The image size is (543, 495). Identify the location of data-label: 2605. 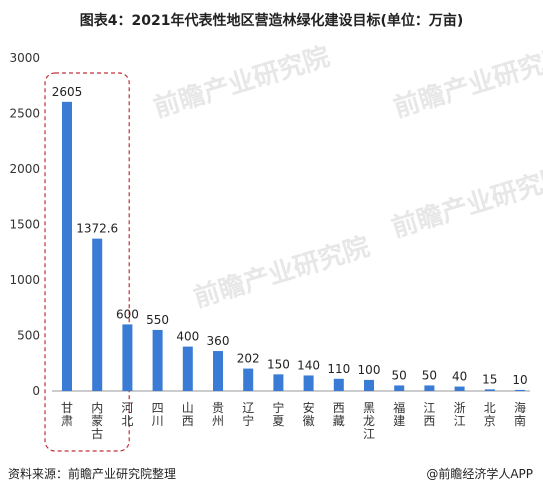
(67, 92).